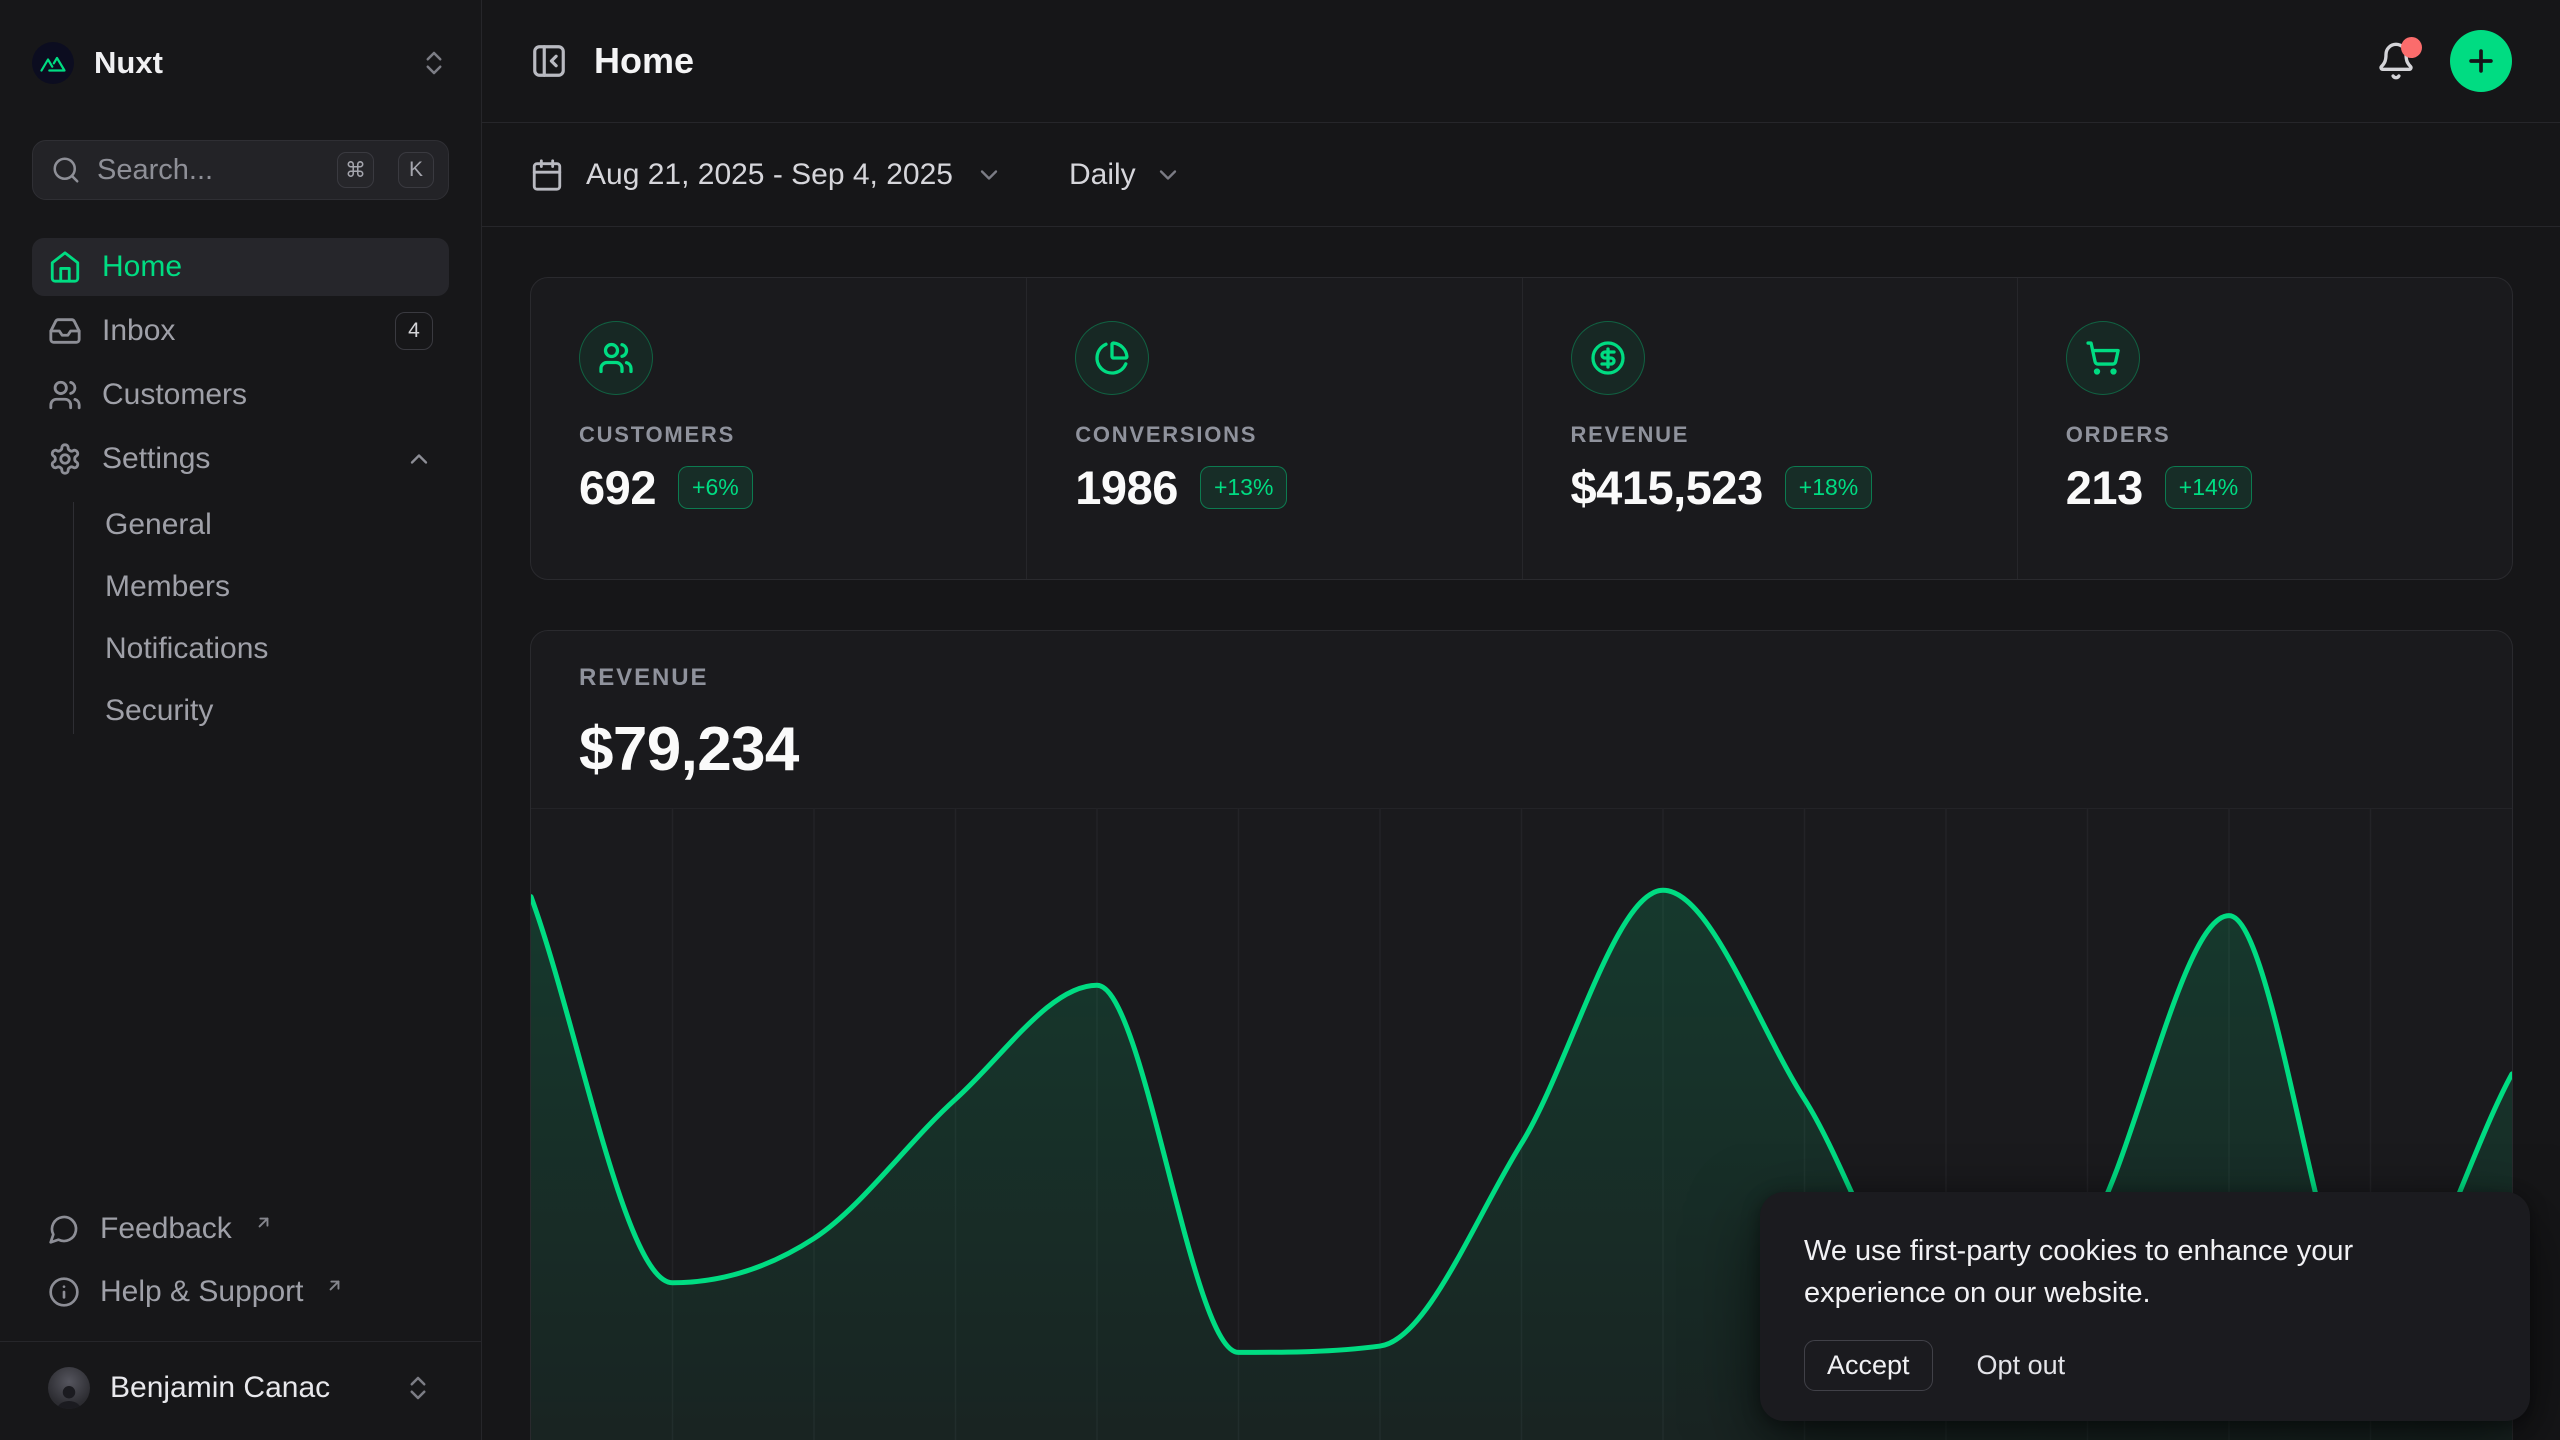 This screenshot has height=1440, width=2560. Describe the element at coordinates (416, 170) in the screenshot. I see `kbd-k: K` at that location.